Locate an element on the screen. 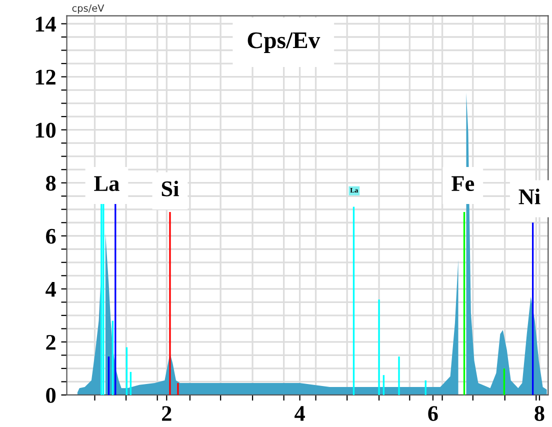 This screenshot has height=427, width=552. x-tick-label: 6 is located at coordinates (433, 414).